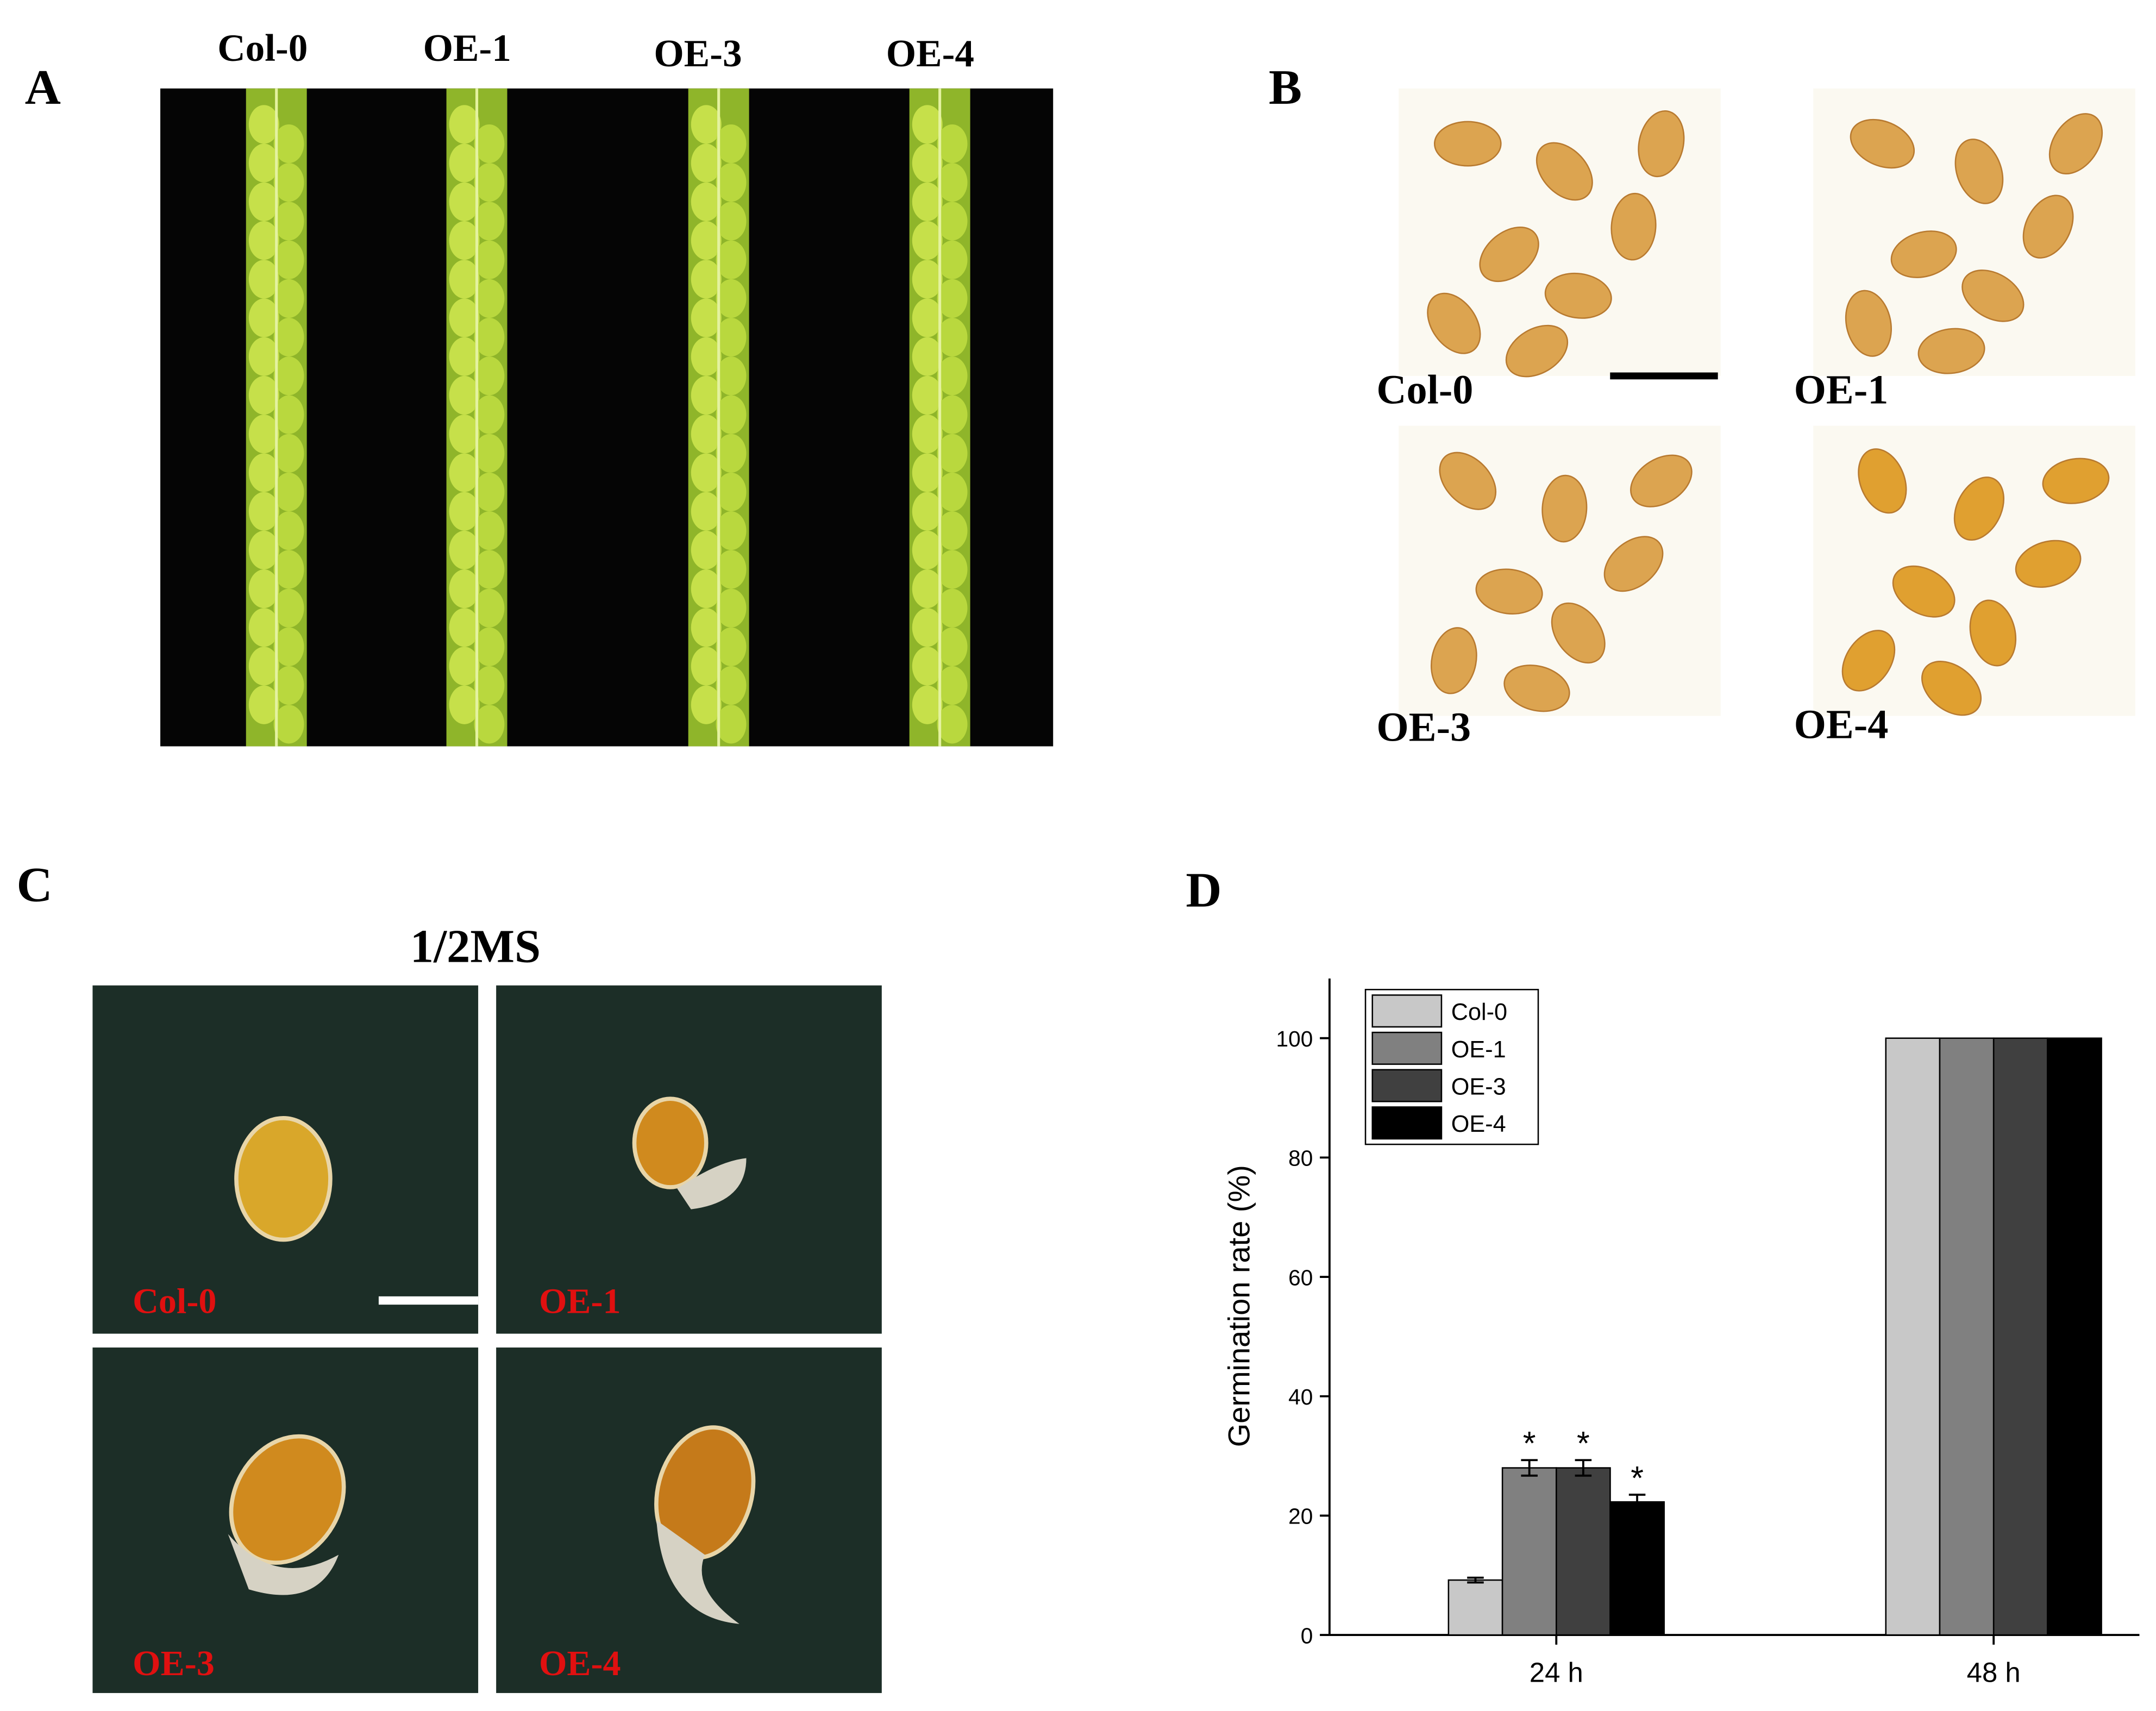 This screenshot has width=2156, height=1711. Describe the element at coordinates (1424, 390) in the screenshot. I see `caption: Col-0` at that location.